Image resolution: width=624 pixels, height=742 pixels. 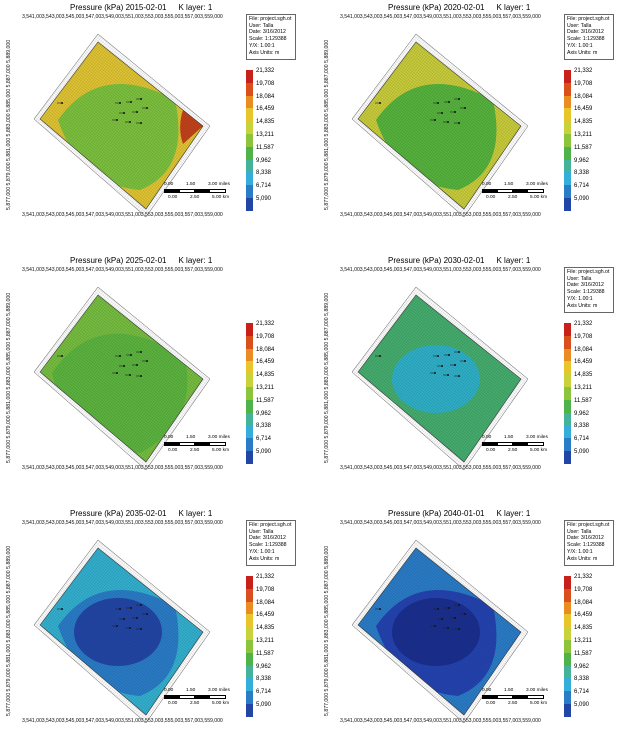 I want to click on legend-level-label: 13,211, so click(x=265, y=388).